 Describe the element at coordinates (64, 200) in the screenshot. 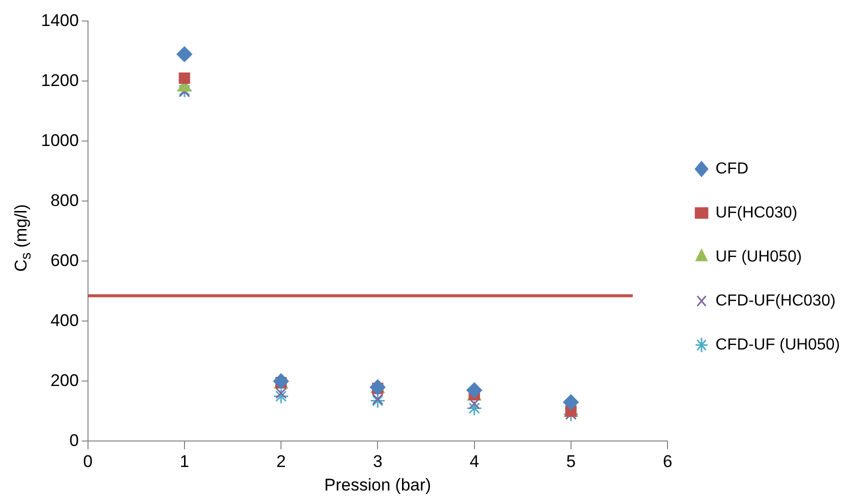

I see `y-tick-label: 800` at that location.